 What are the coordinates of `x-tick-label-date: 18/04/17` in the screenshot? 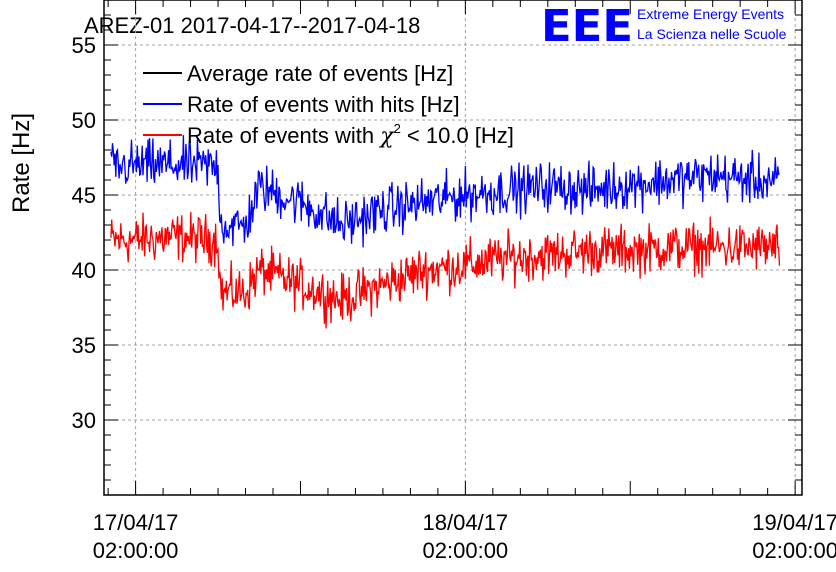 It's located at (466, 522).